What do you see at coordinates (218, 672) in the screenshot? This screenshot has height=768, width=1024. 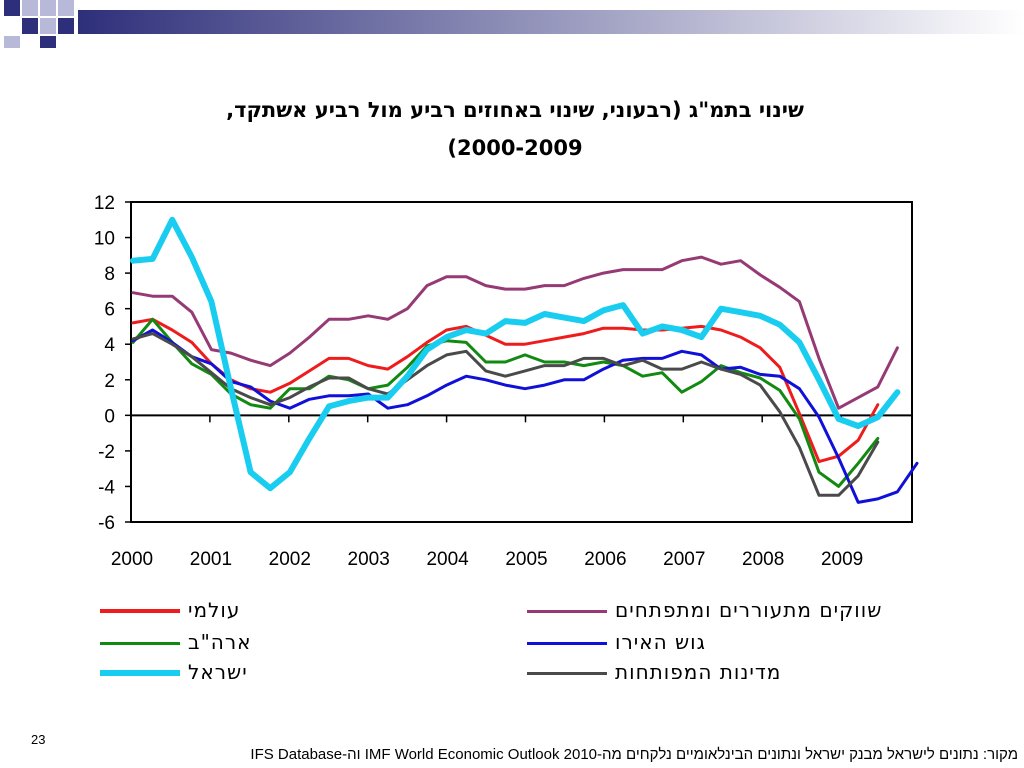 I see `legend-label: ישראל` at bounding box center [218, 672].